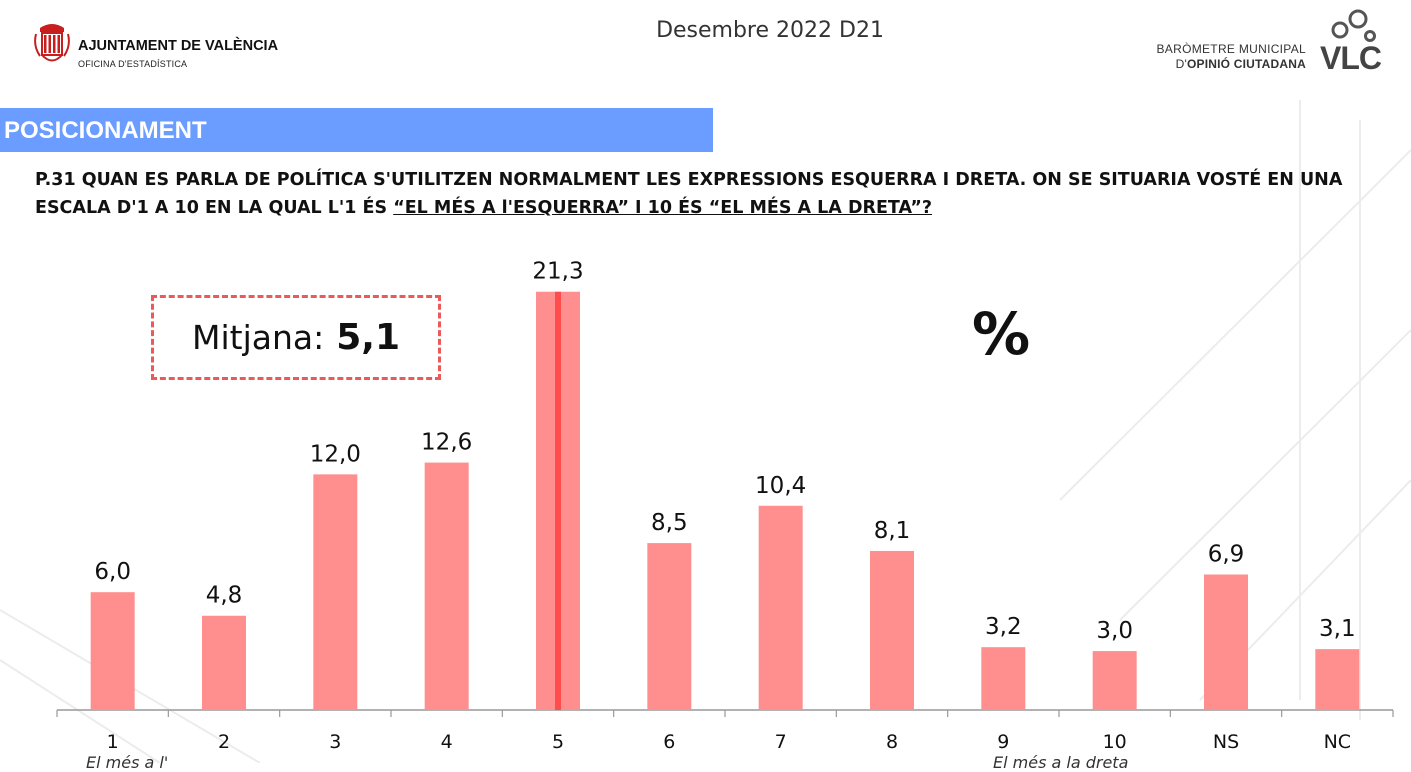 The width and height of the screenshot is (1411, 772). Describe the element at coordinates (558, 742) in the screenshot. I see `x-tick-label: 5` at that location.